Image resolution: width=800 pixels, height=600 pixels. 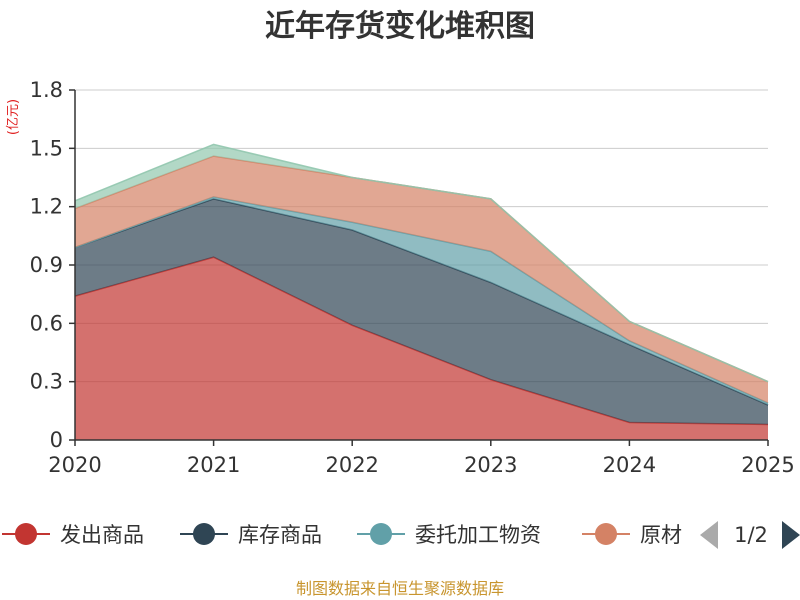 I want to click on legend-pager: 1/2, so click(x=750, y=535).